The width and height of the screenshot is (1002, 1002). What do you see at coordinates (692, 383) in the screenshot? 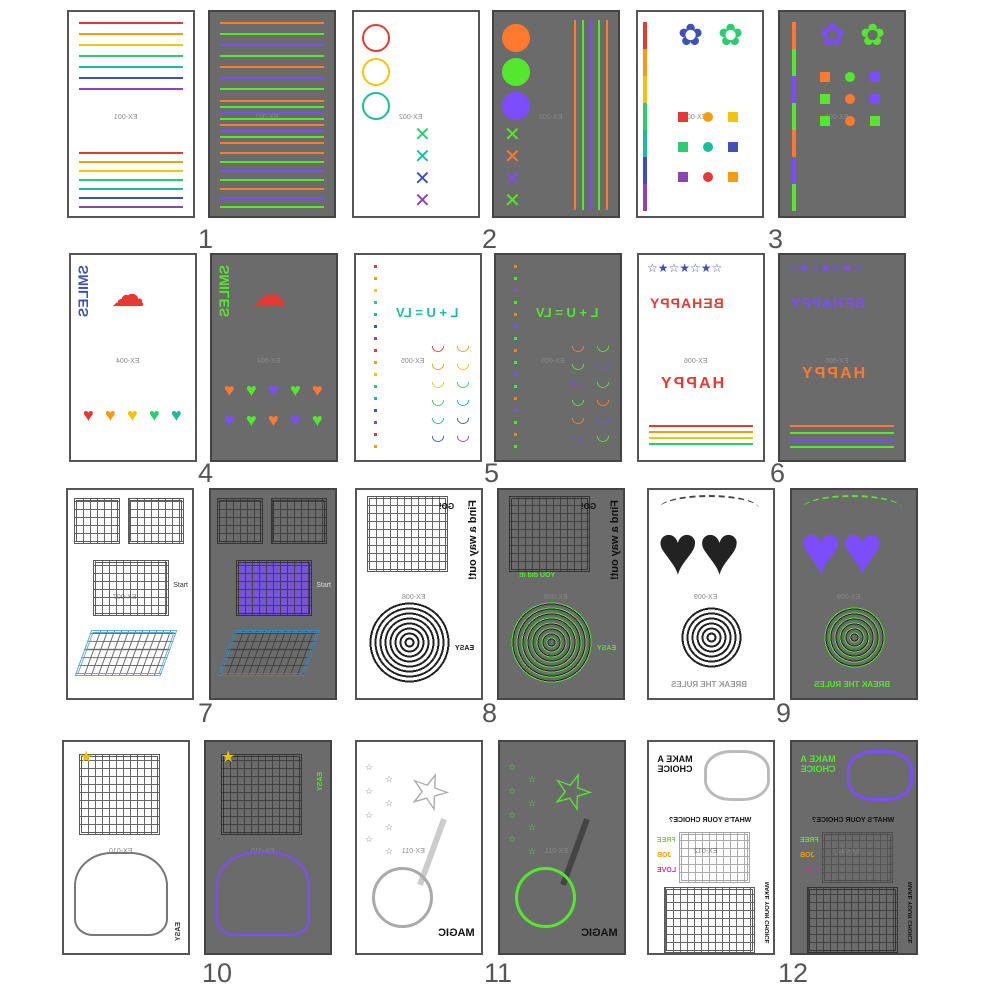
I see `happy-text: HAPPY` at bounding box center [692, 383].